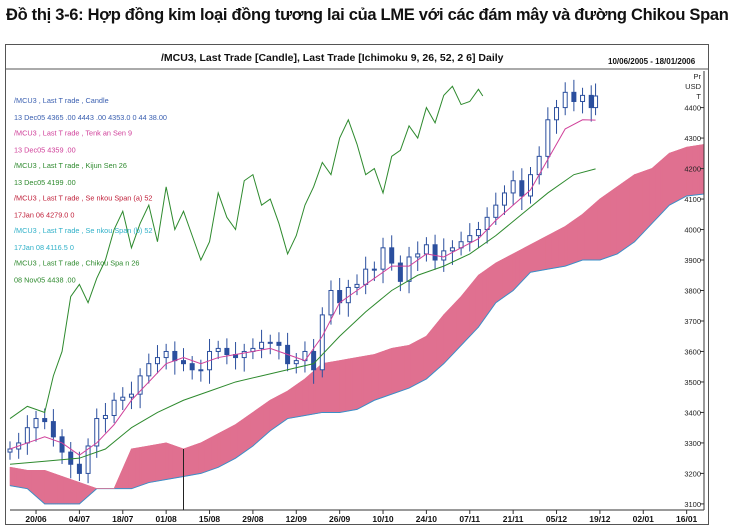 The width and height of the screenshot is (752, 532). Describe the element at coordinates (253, 519) in the screenshot. I see `x-tick-label: 29/08` at that location.